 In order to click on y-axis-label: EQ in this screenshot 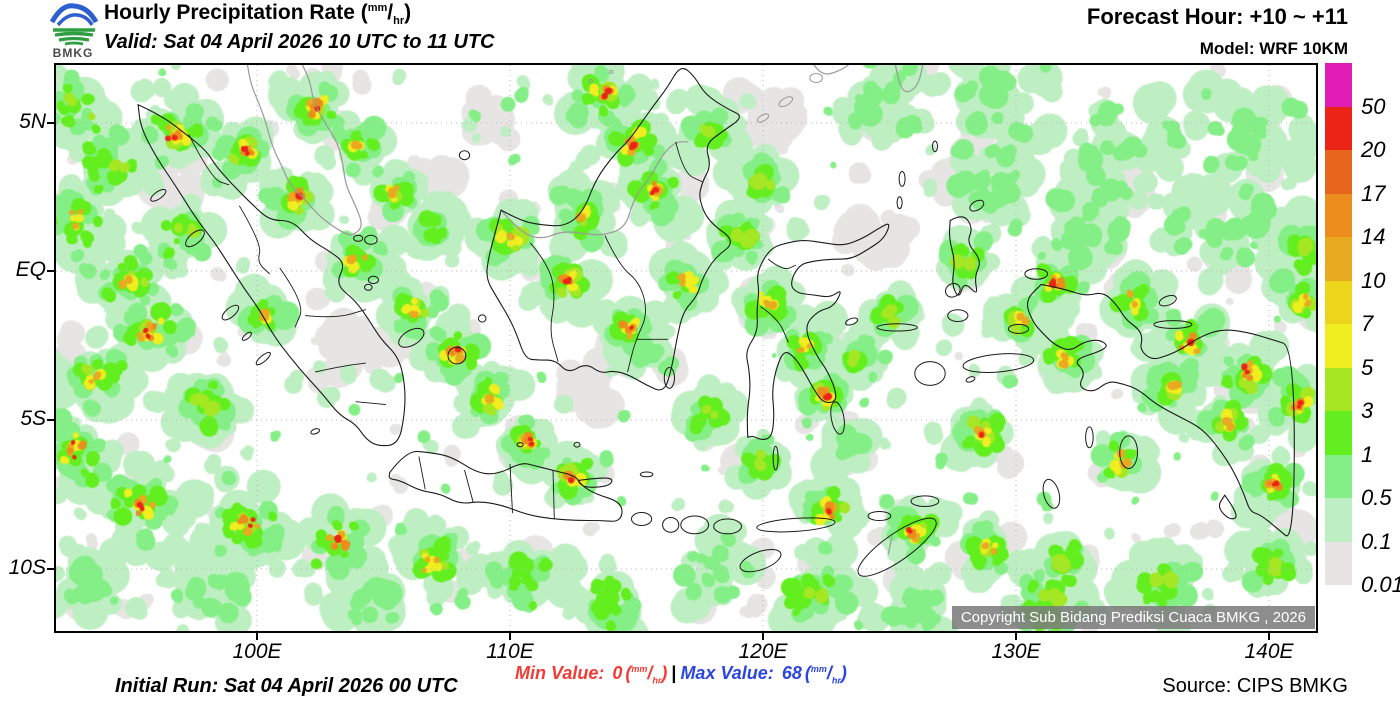, I will do `click(30, 269)`.